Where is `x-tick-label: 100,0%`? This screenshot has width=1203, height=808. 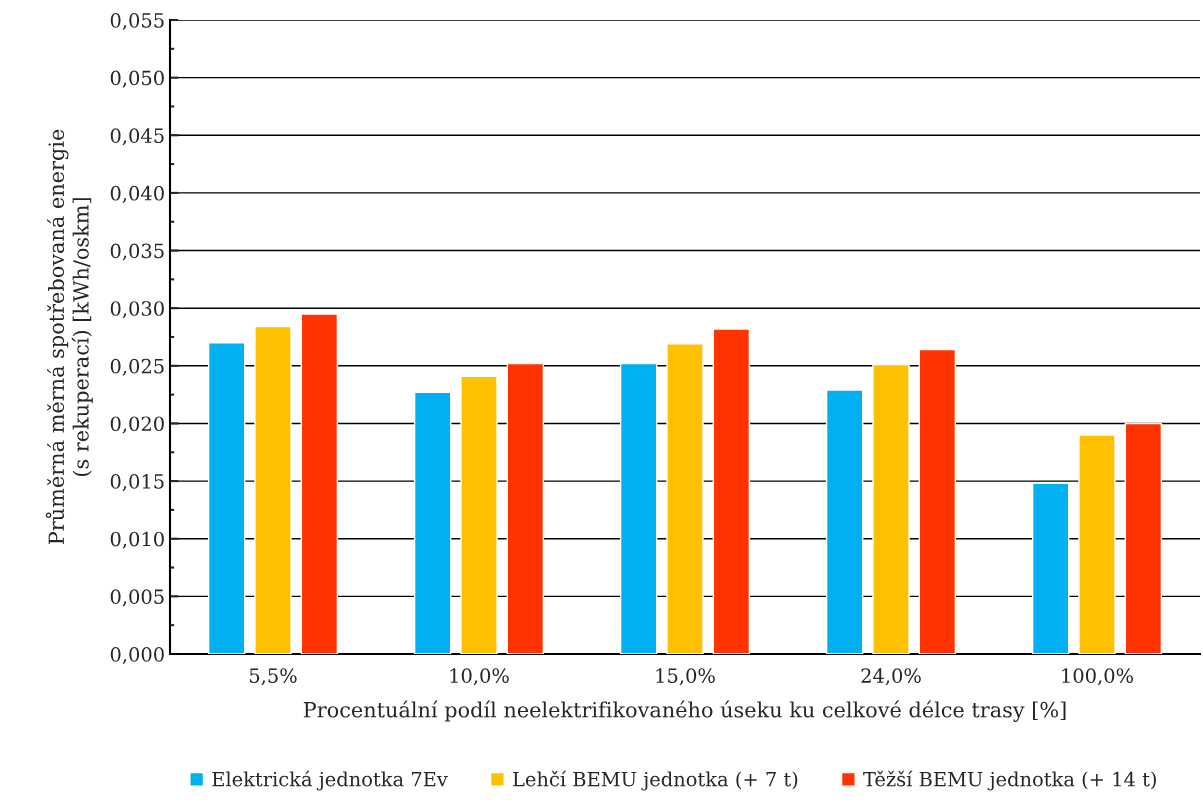
x-tick-label: 100,0% is located at coordinates (1097, 677).